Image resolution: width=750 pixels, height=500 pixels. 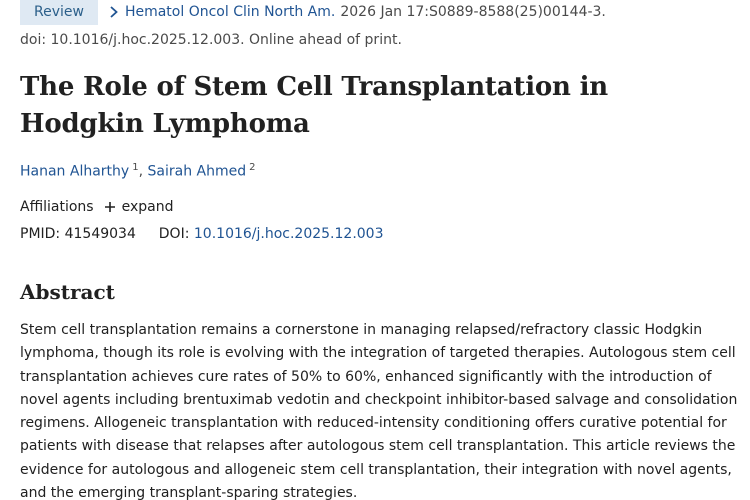 I want to click on doi-link: 10.1016/j.hoc.2025.12.003, so click(x=288, y=234).